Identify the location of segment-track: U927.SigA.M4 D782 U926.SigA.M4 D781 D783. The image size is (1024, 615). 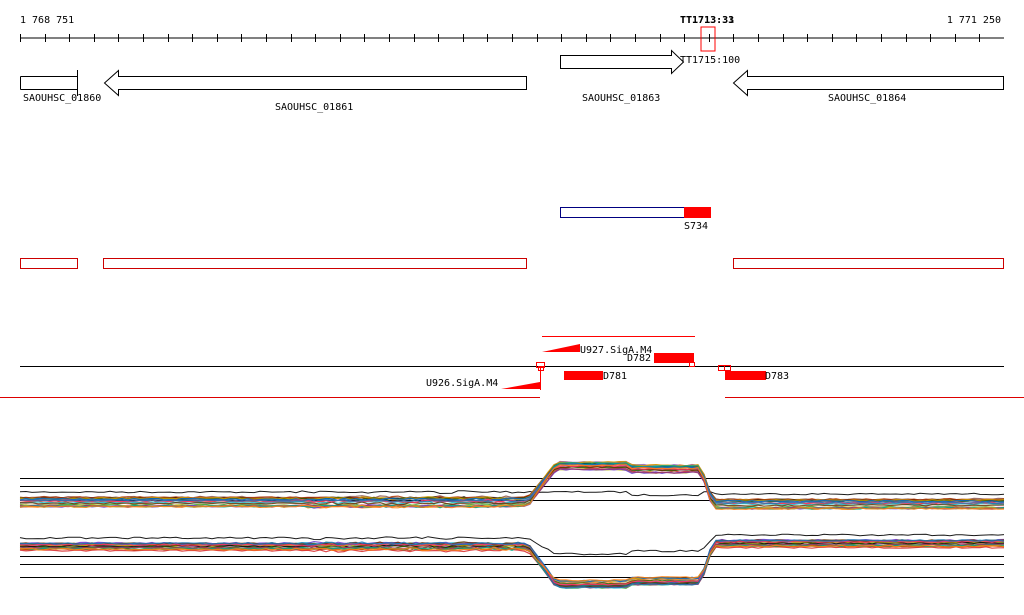
(512, 367).